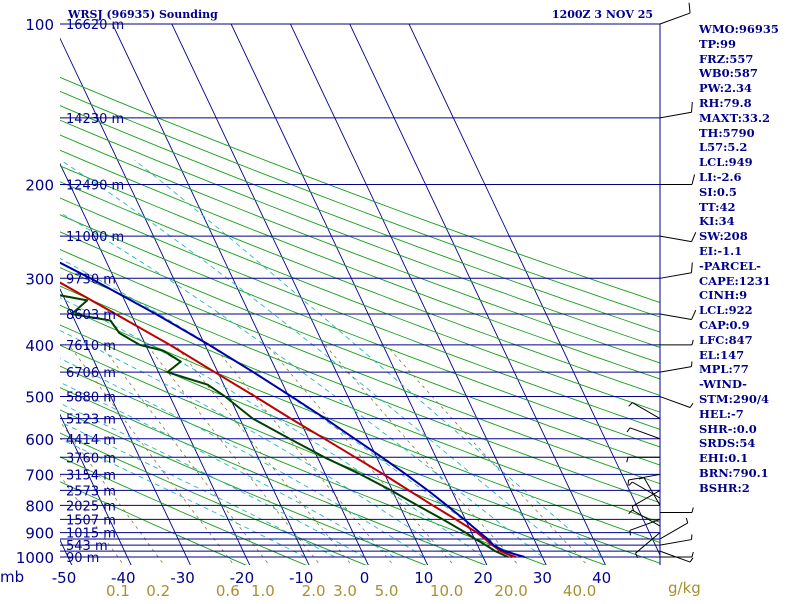  Describe the element at coordinates (82, 558) in the screenshot. I see `height-label: 90 m` at that location.